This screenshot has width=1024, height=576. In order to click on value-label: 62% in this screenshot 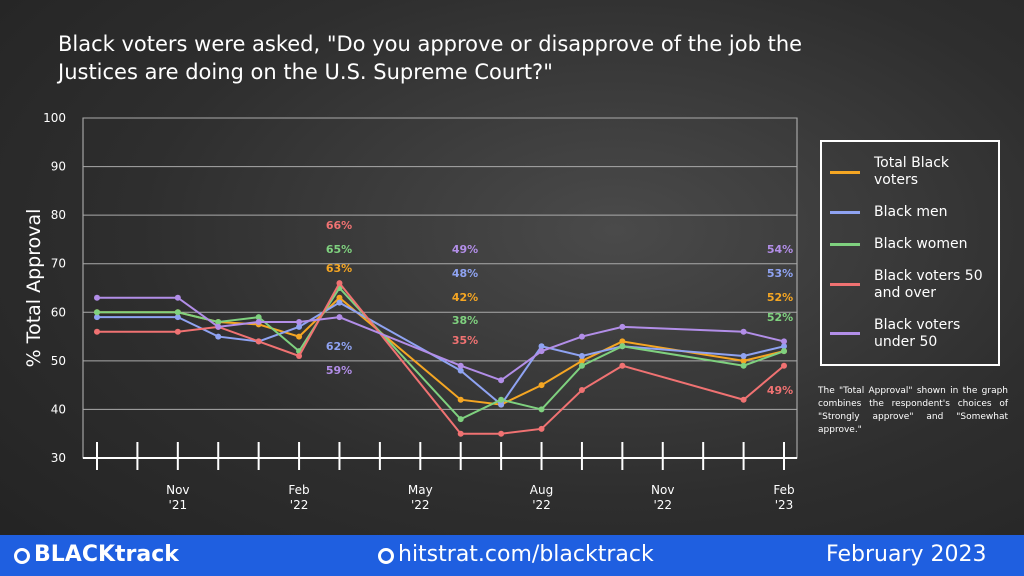, I will do `click(339, 346)`.